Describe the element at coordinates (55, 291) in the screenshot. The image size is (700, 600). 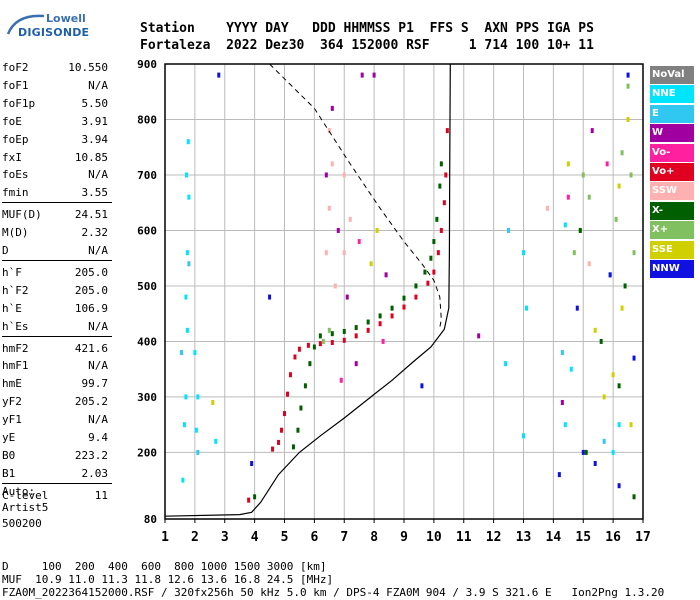
I see `param-row: h`F2 205.0` at that location.